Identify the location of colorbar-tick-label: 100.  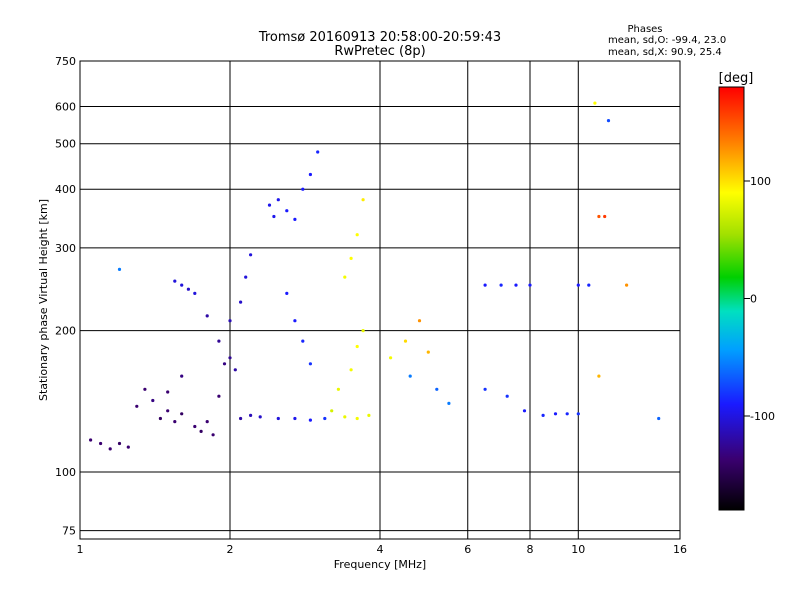
(760, 181).